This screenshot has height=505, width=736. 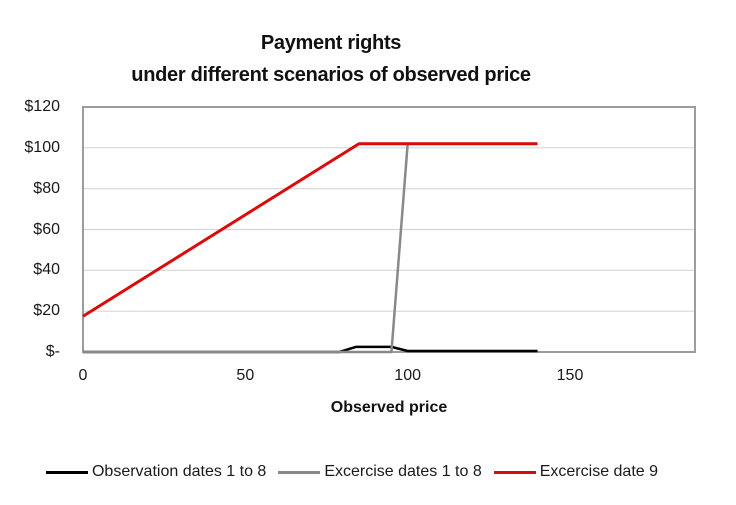 What do you see at coordinates (599, 471) in the screenshot?
I see `legend-label: Excercise date 9` at bounding box center [599, 471].